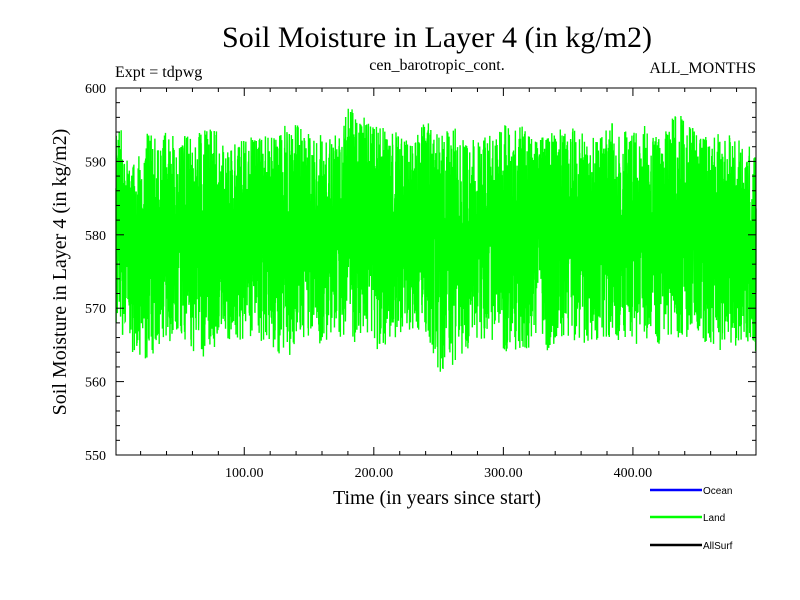 The width and height of the screenshot is (800, 600). I want to click on legend-label-ocean: Ocean, so click(717, 491).